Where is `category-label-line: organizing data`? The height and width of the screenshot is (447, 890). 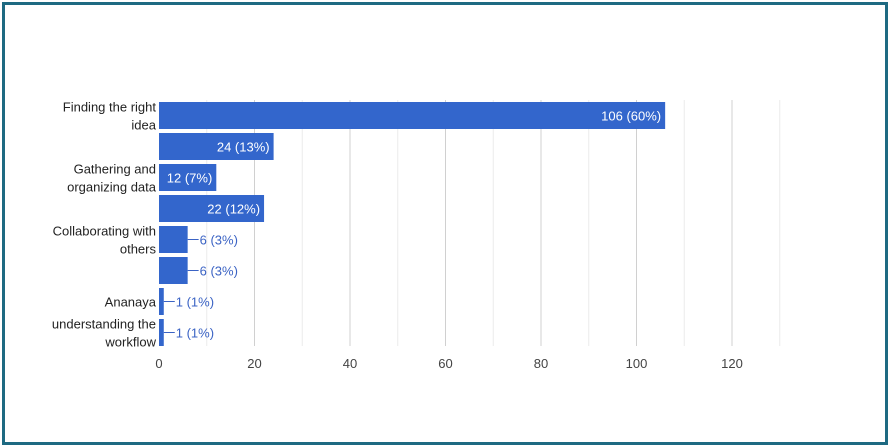
category-label-line: organizing data is located at coordinates (112, 187).